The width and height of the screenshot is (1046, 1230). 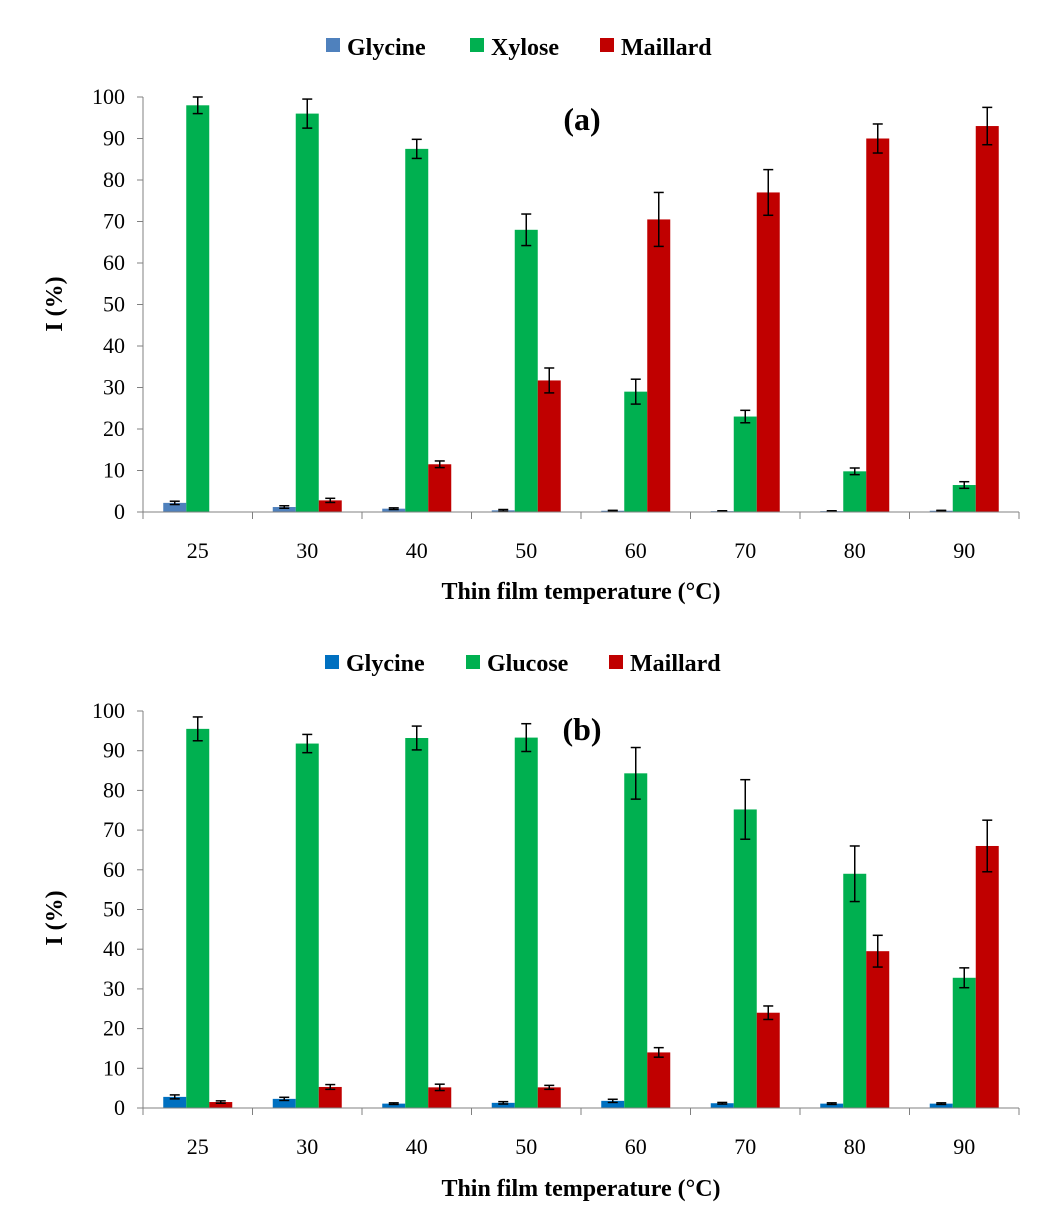 I want to click on y-ticks-a: 0 10 20 30 40 50 60 70 80 90 100, so click(x=117, y=304).